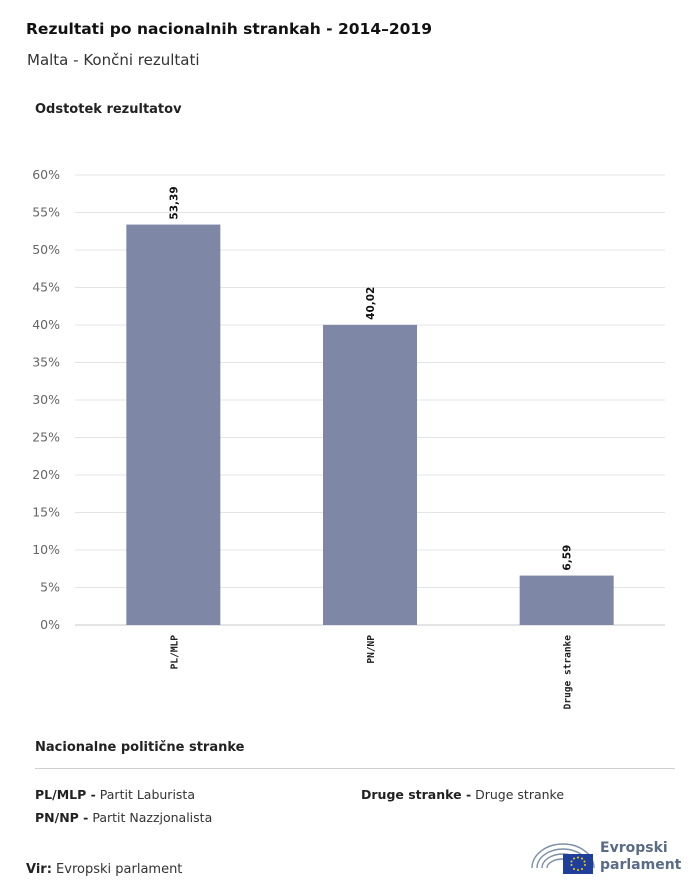 This screenshot has height=895, width=700. What do you see at coordinates (634, 848) in the screenshot?
I see `logo-line-1: Evropski` at bounding box center [634, 848].